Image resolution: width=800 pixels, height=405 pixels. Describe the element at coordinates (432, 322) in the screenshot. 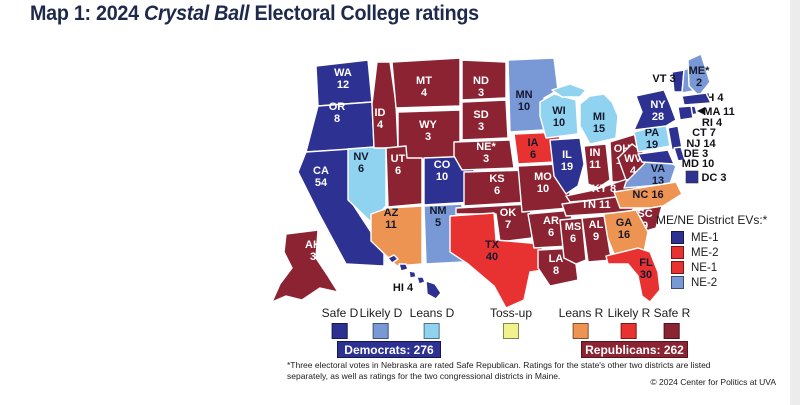

I see `legend-item-leans-d: Leans D` at that location.